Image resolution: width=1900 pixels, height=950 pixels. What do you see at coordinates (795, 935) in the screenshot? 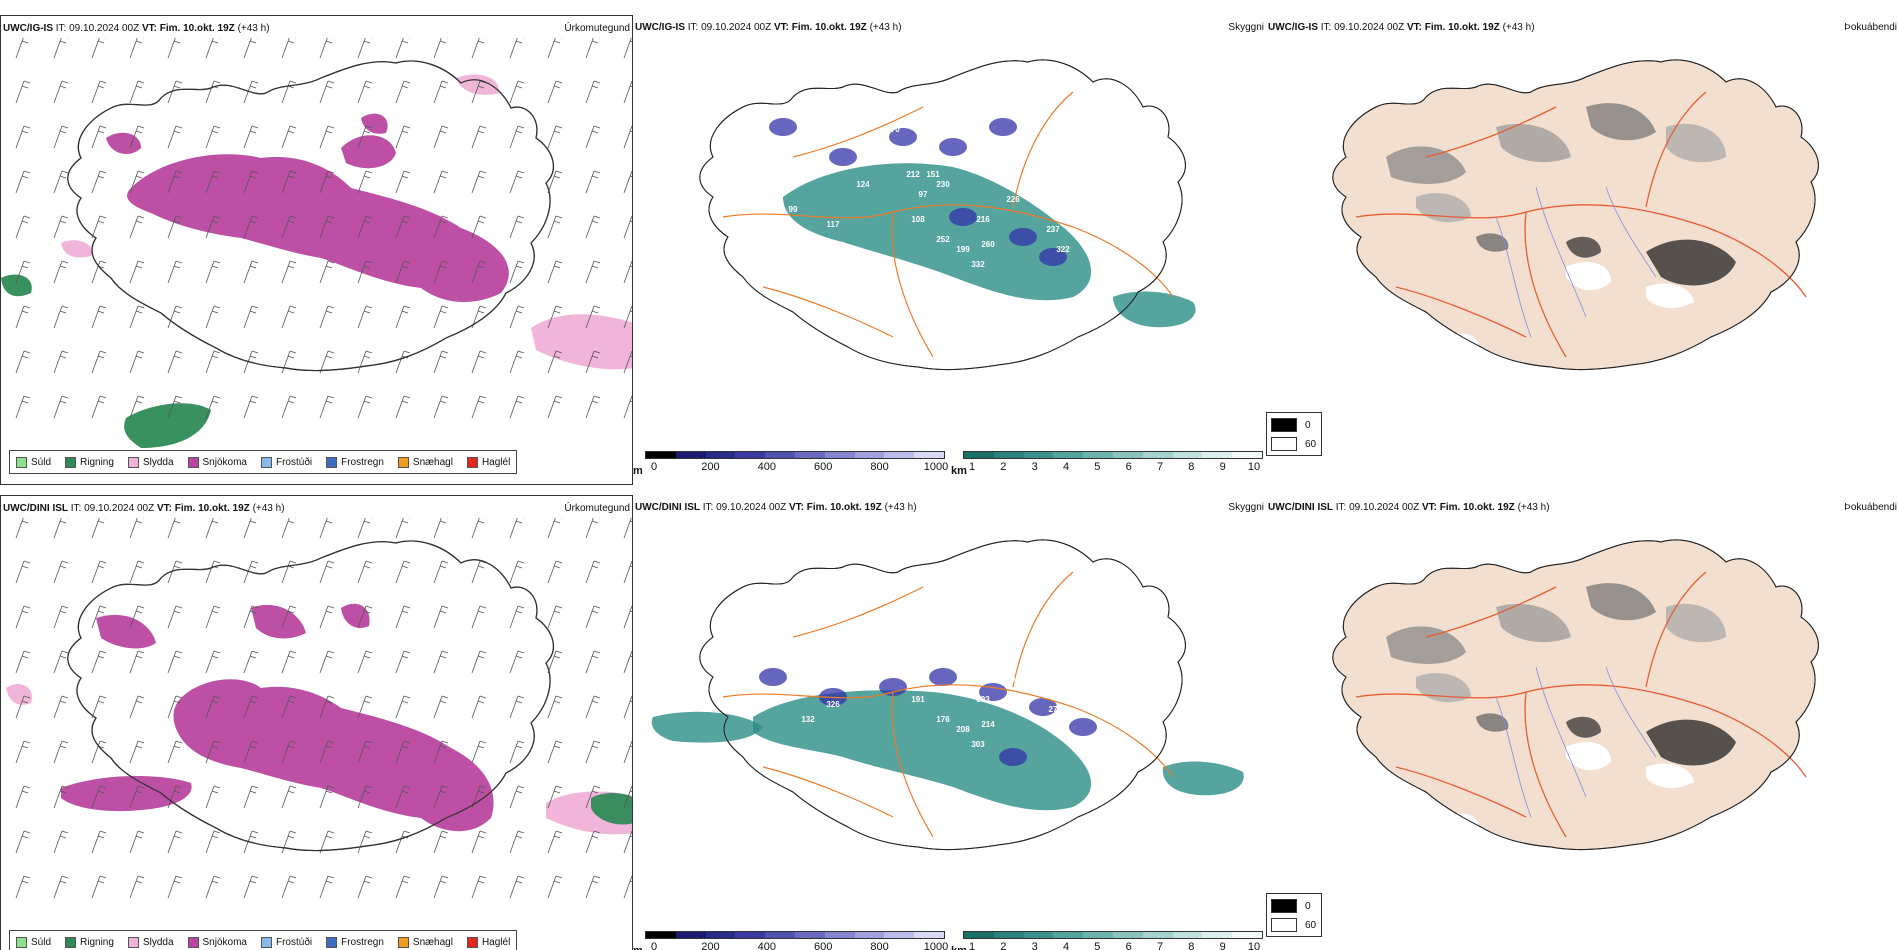
I see `colorbar-strip` at bounding box center [795, 935].